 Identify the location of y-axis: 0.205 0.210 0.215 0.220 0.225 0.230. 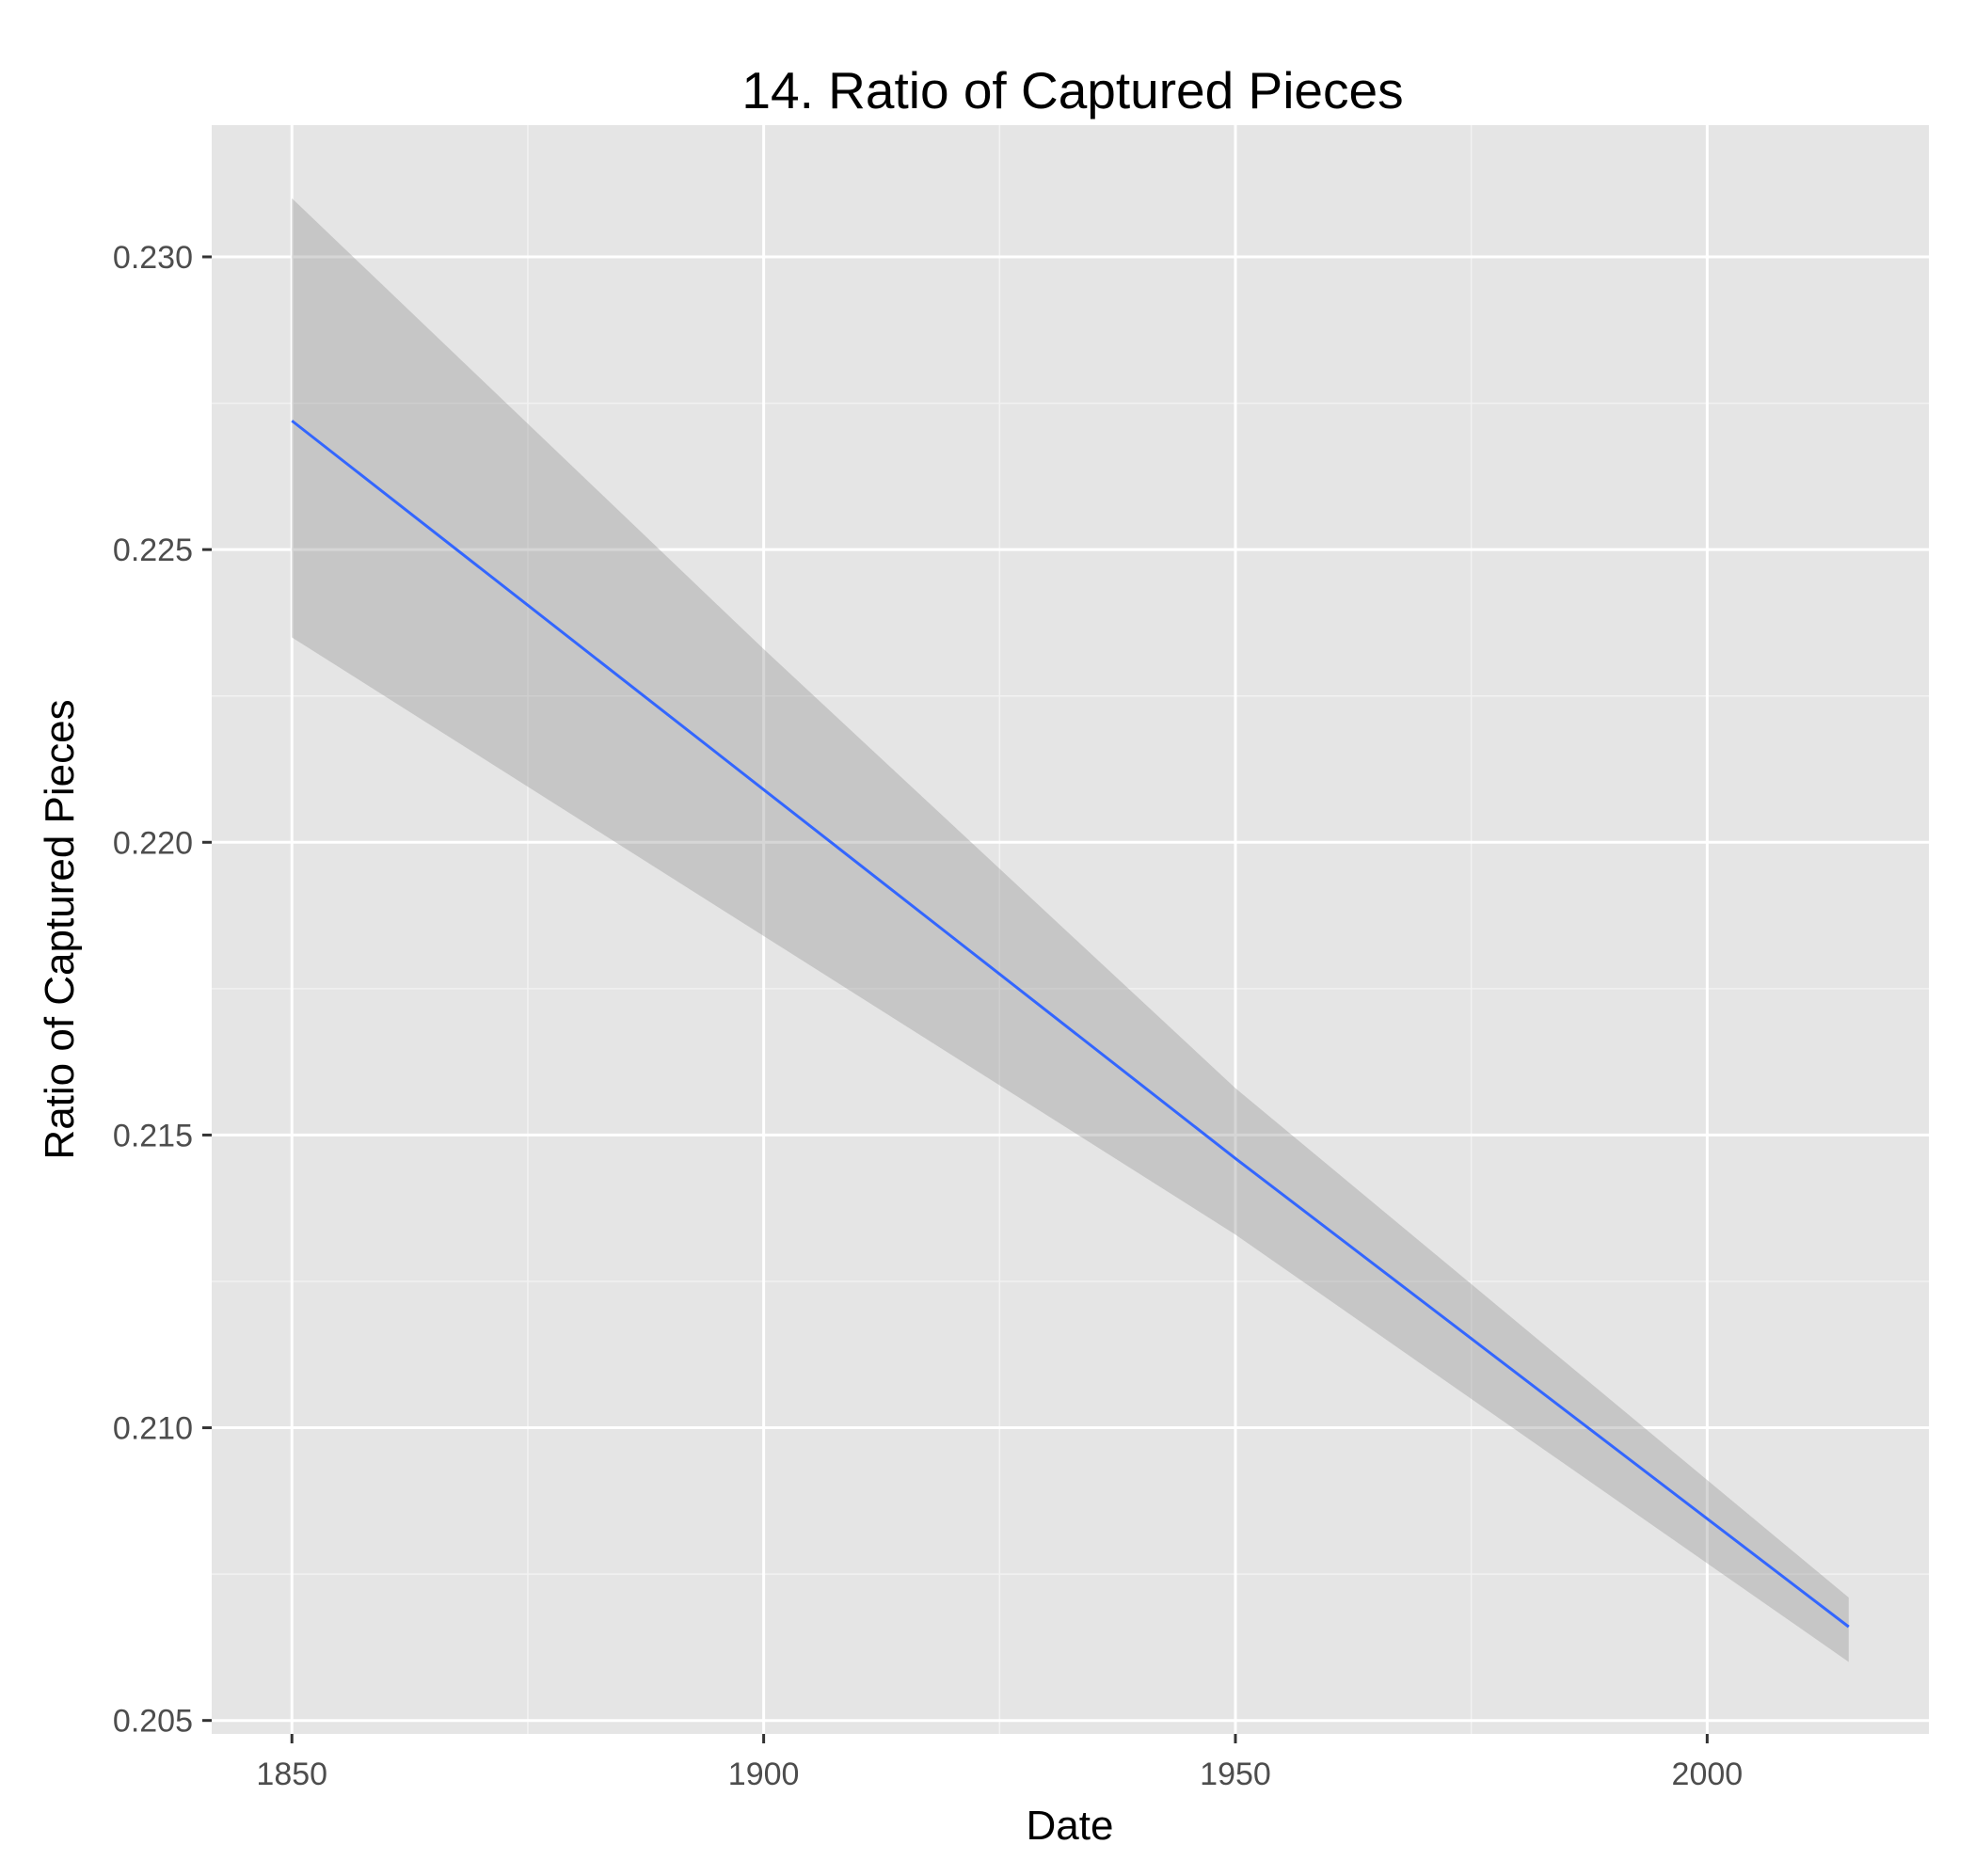
(162, 990).